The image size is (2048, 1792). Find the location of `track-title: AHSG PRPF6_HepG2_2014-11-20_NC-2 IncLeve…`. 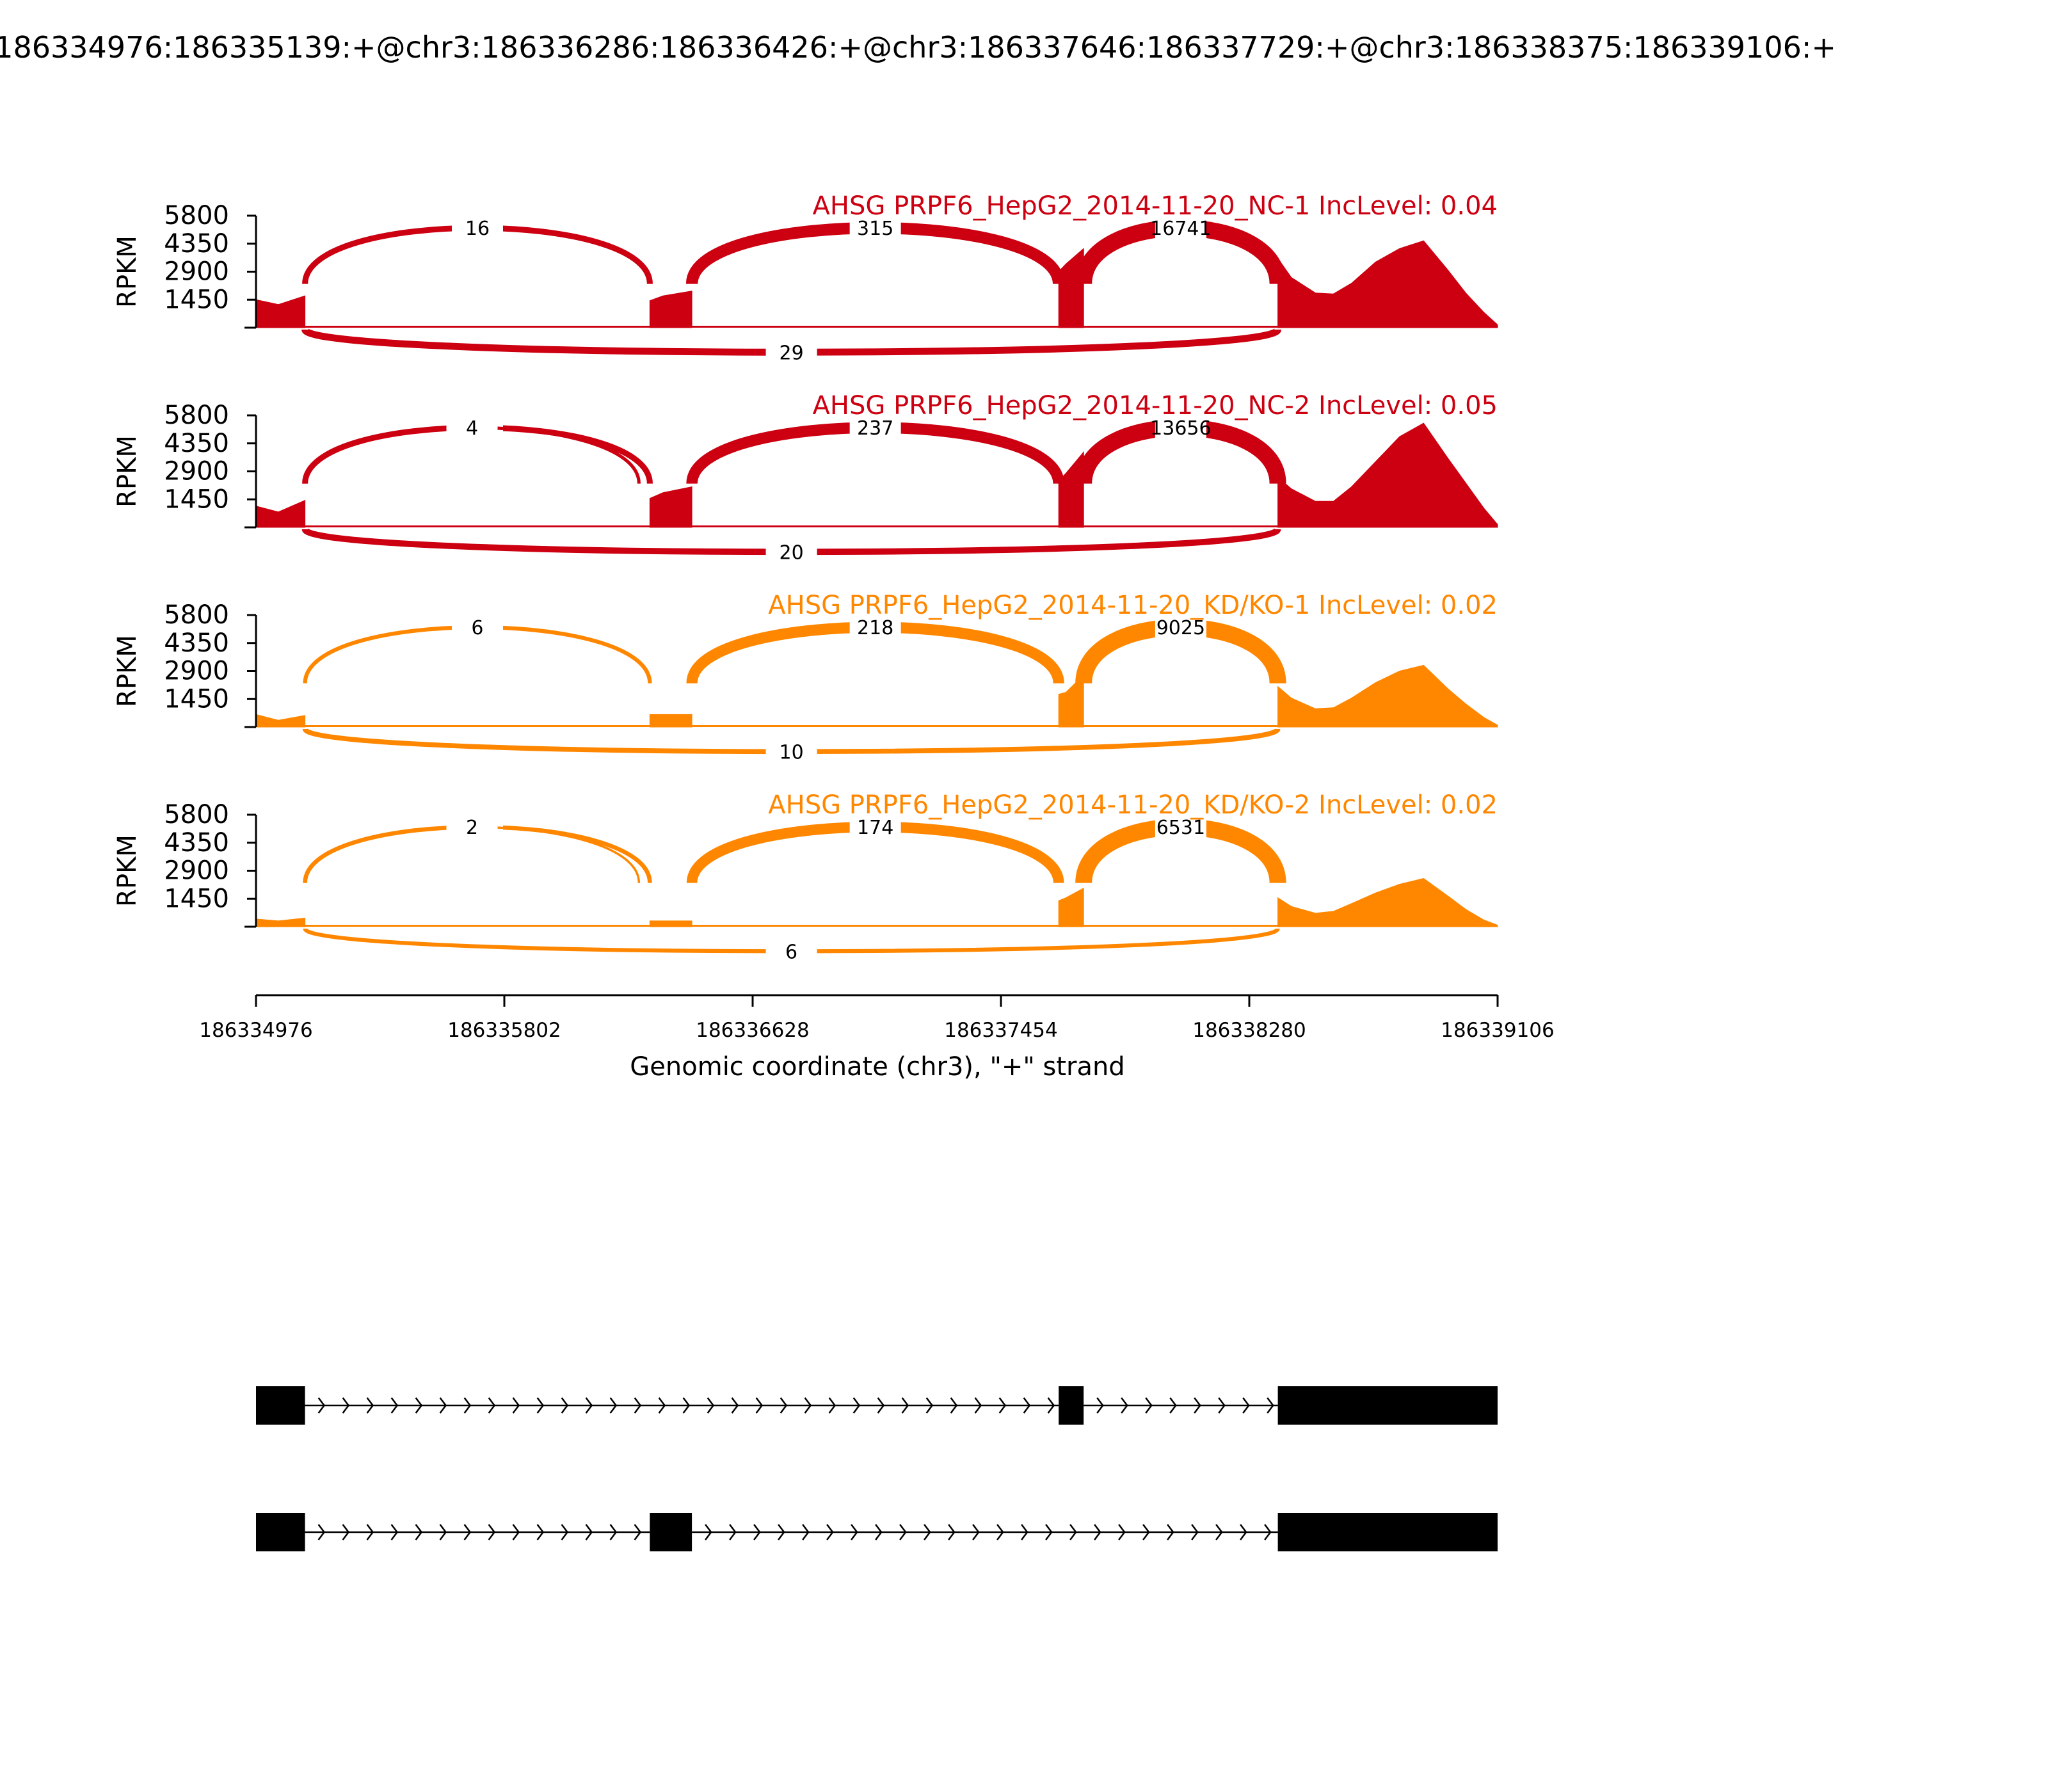

track-title: AHSG PRPF6_HepG2_2014-11-20_NC-2 IncLeve… is located at coordinates (1155, 405).